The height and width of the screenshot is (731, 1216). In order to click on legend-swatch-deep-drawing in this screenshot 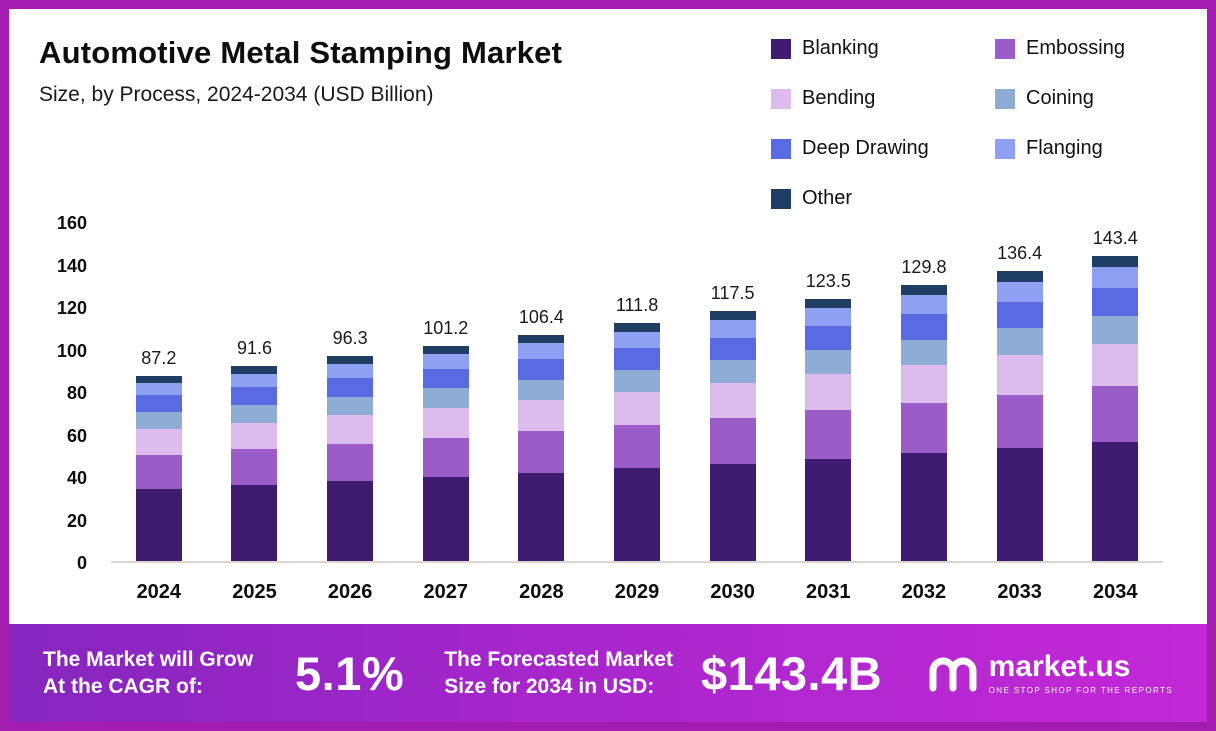, I will do `click(781, 148)`.